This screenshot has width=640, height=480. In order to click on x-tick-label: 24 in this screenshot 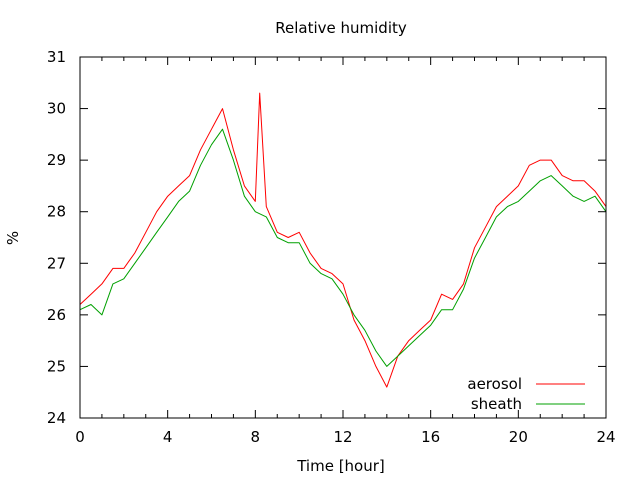, I will do `click(605, 437)`.